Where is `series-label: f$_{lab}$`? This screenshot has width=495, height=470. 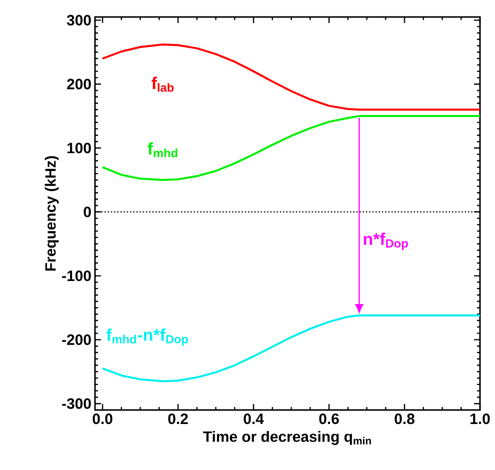 series-label: f$_{lab}$ is located at coordinates (163, 84).